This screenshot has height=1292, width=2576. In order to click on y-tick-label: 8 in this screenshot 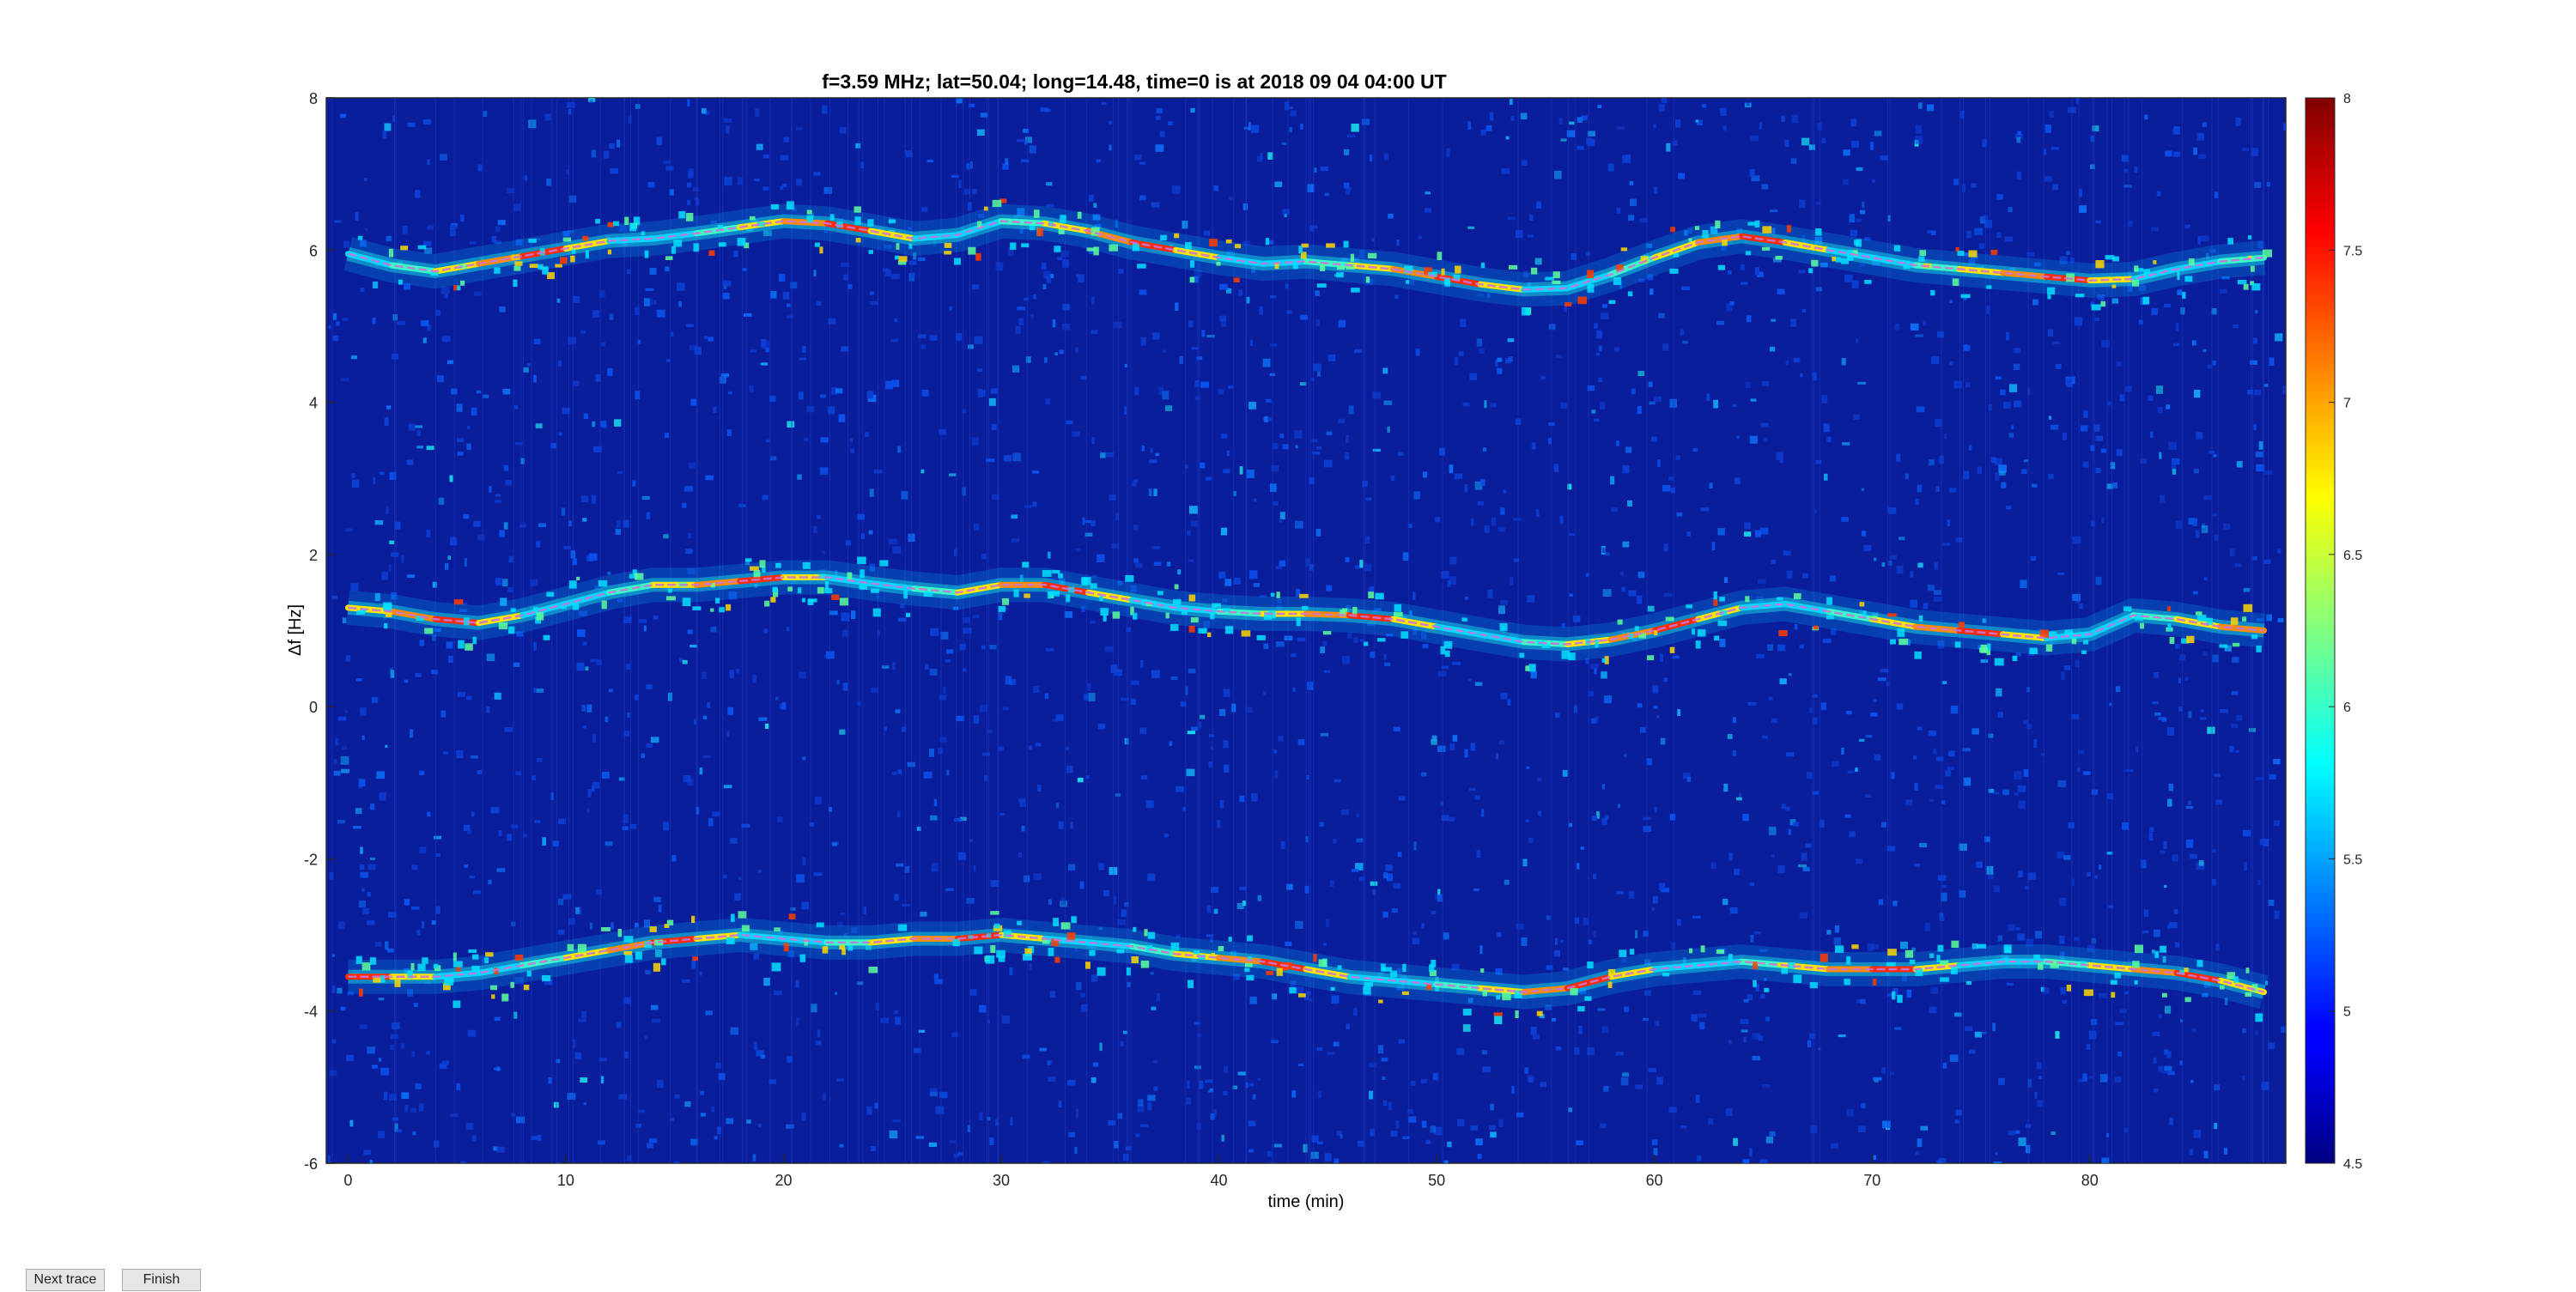, I will do `click(313, 98)`.